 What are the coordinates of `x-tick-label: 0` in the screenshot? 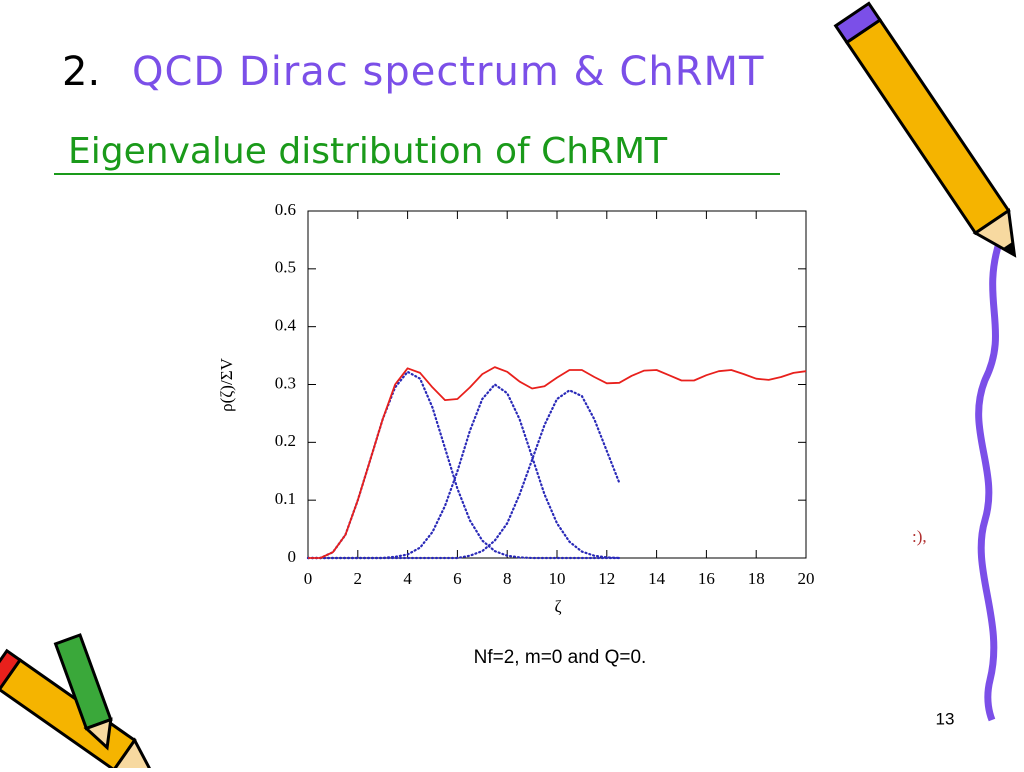 It's located at (308, 578).